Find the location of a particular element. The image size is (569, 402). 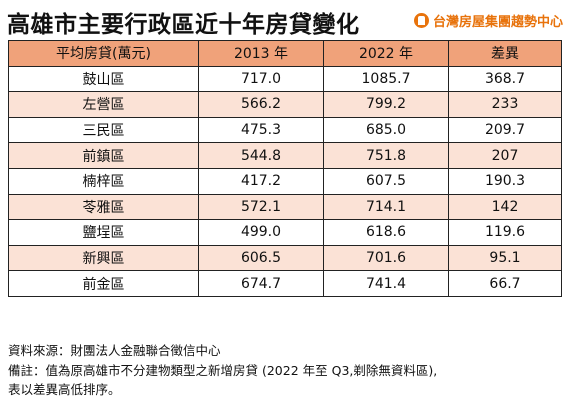

table-row: 前鎮區 544.8 751.8 207 is located at coordinates (285, 155).